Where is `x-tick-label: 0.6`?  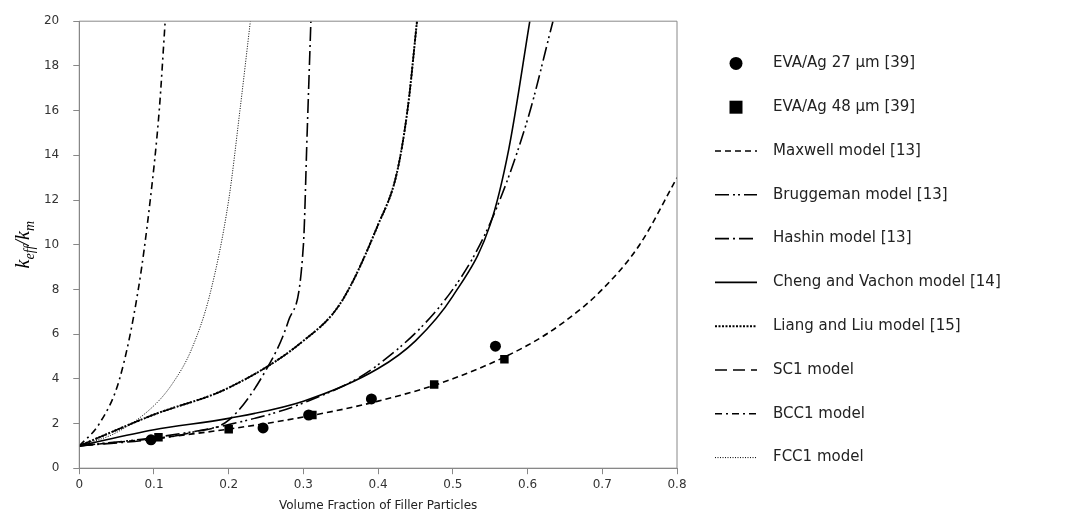 x-tick-label: 0.6 is located at coordinates (528, 483).